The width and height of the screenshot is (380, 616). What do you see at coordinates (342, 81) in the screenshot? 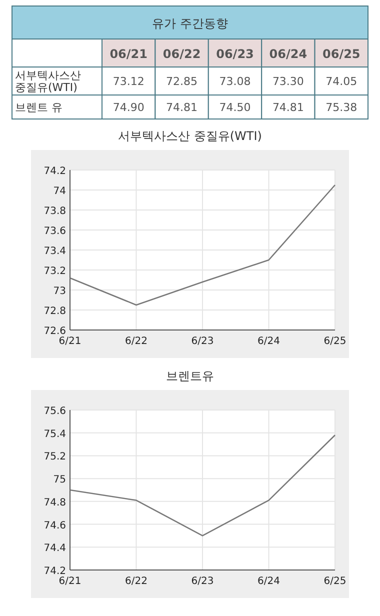
I see `text: 74.05` at bounding box center [342, 81].